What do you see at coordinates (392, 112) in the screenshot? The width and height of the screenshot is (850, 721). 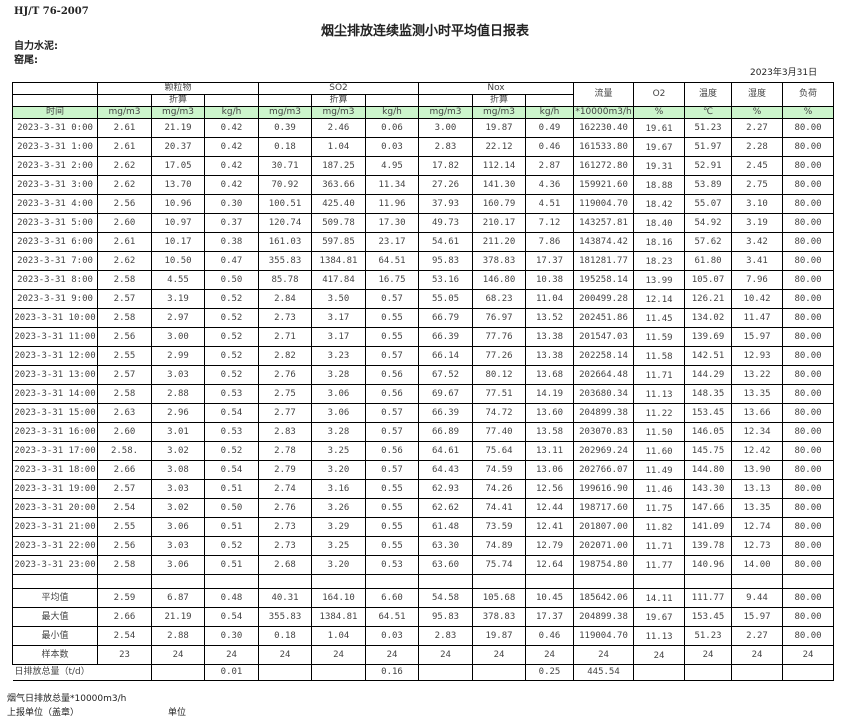 I see `unit-cell: kg/h` at bounding box center [392, 112].